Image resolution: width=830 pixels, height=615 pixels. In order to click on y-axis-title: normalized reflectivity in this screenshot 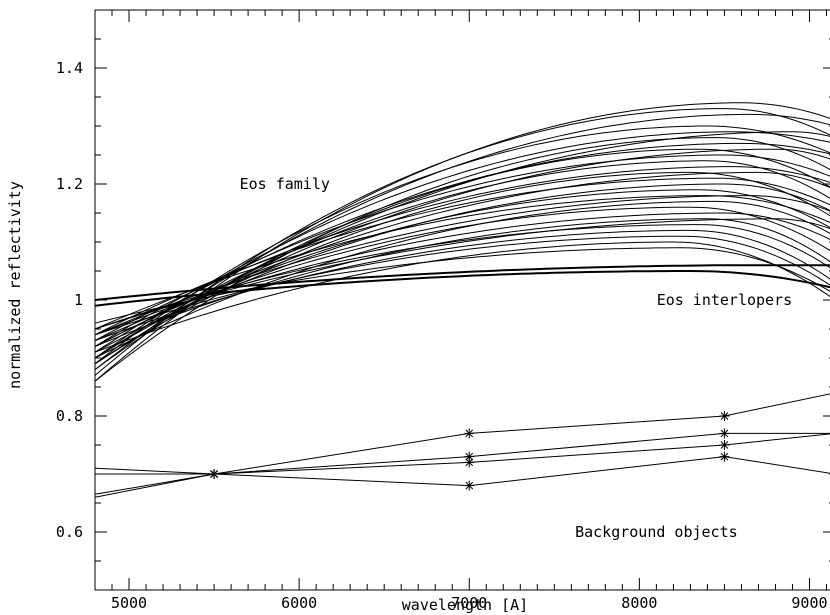, I will do `click(15, 285)`.